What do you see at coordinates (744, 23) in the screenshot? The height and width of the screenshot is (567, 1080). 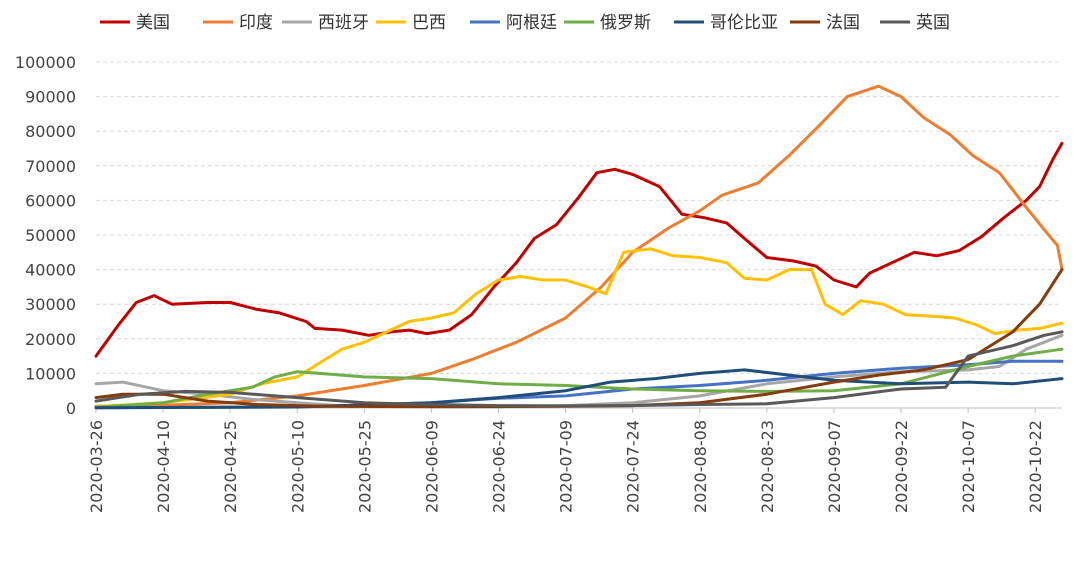 I see `legend-label: 哥伦比亚` at bounding box center [744, 23].